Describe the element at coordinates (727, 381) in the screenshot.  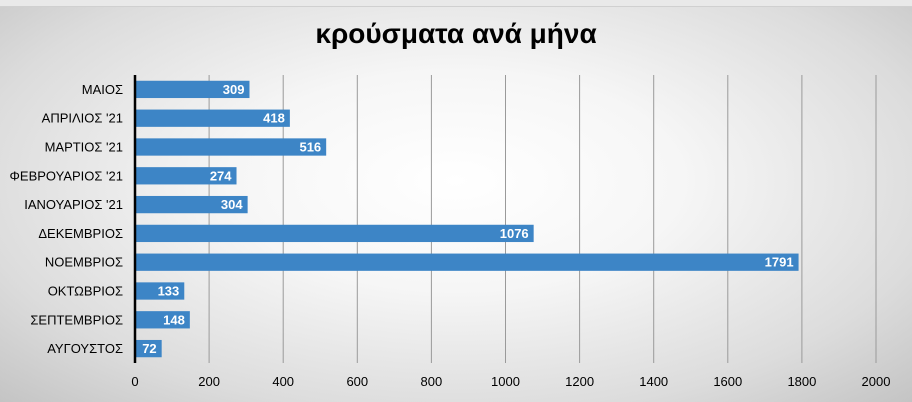
I see `x-tick-label: 1600` at that location.